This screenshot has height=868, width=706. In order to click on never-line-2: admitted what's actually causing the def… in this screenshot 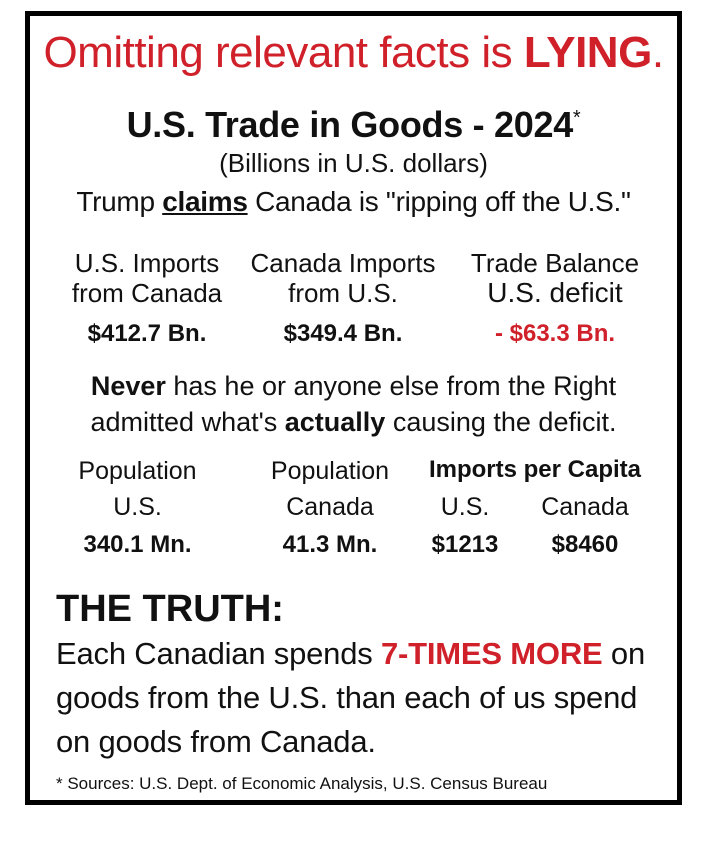, I will do `click(353, 422)`.